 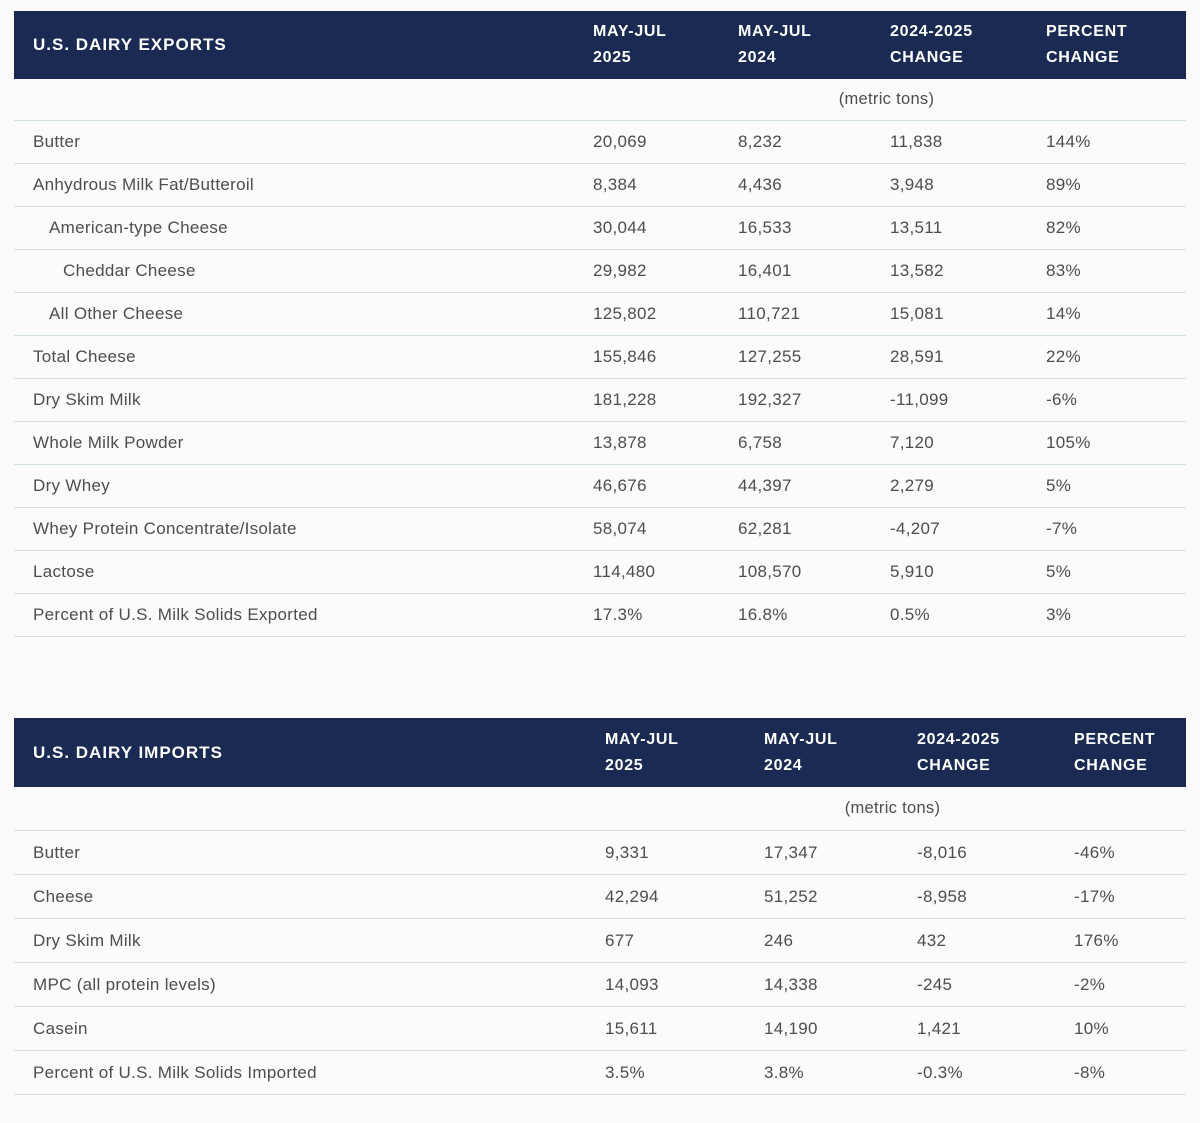 I want to click on row-value: 155,846, so click(x=625, y=356).